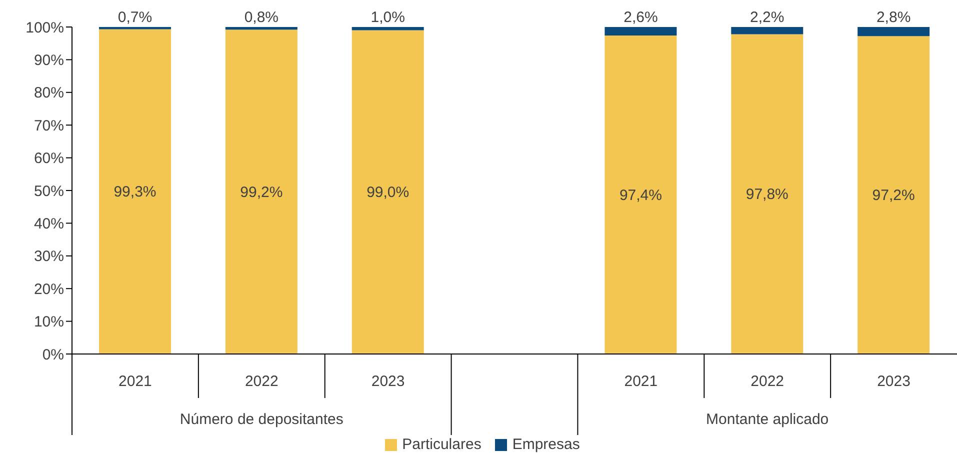  I want to click on data-label: 97,8%, so click(767, 195).